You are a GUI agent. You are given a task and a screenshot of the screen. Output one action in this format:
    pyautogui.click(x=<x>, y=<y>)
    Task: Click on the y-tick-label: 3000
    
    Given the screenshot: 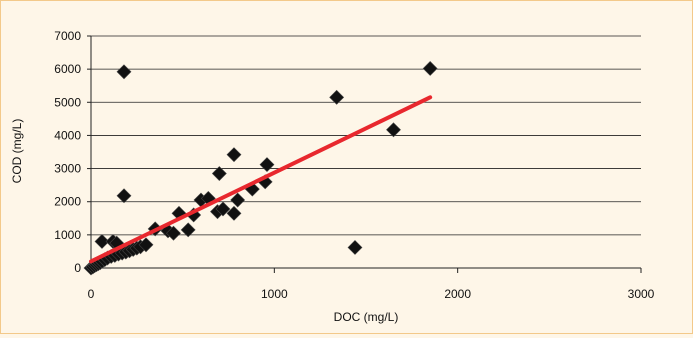 What is the action you would take?
    pyautogui.click(x=67, y=169)
    